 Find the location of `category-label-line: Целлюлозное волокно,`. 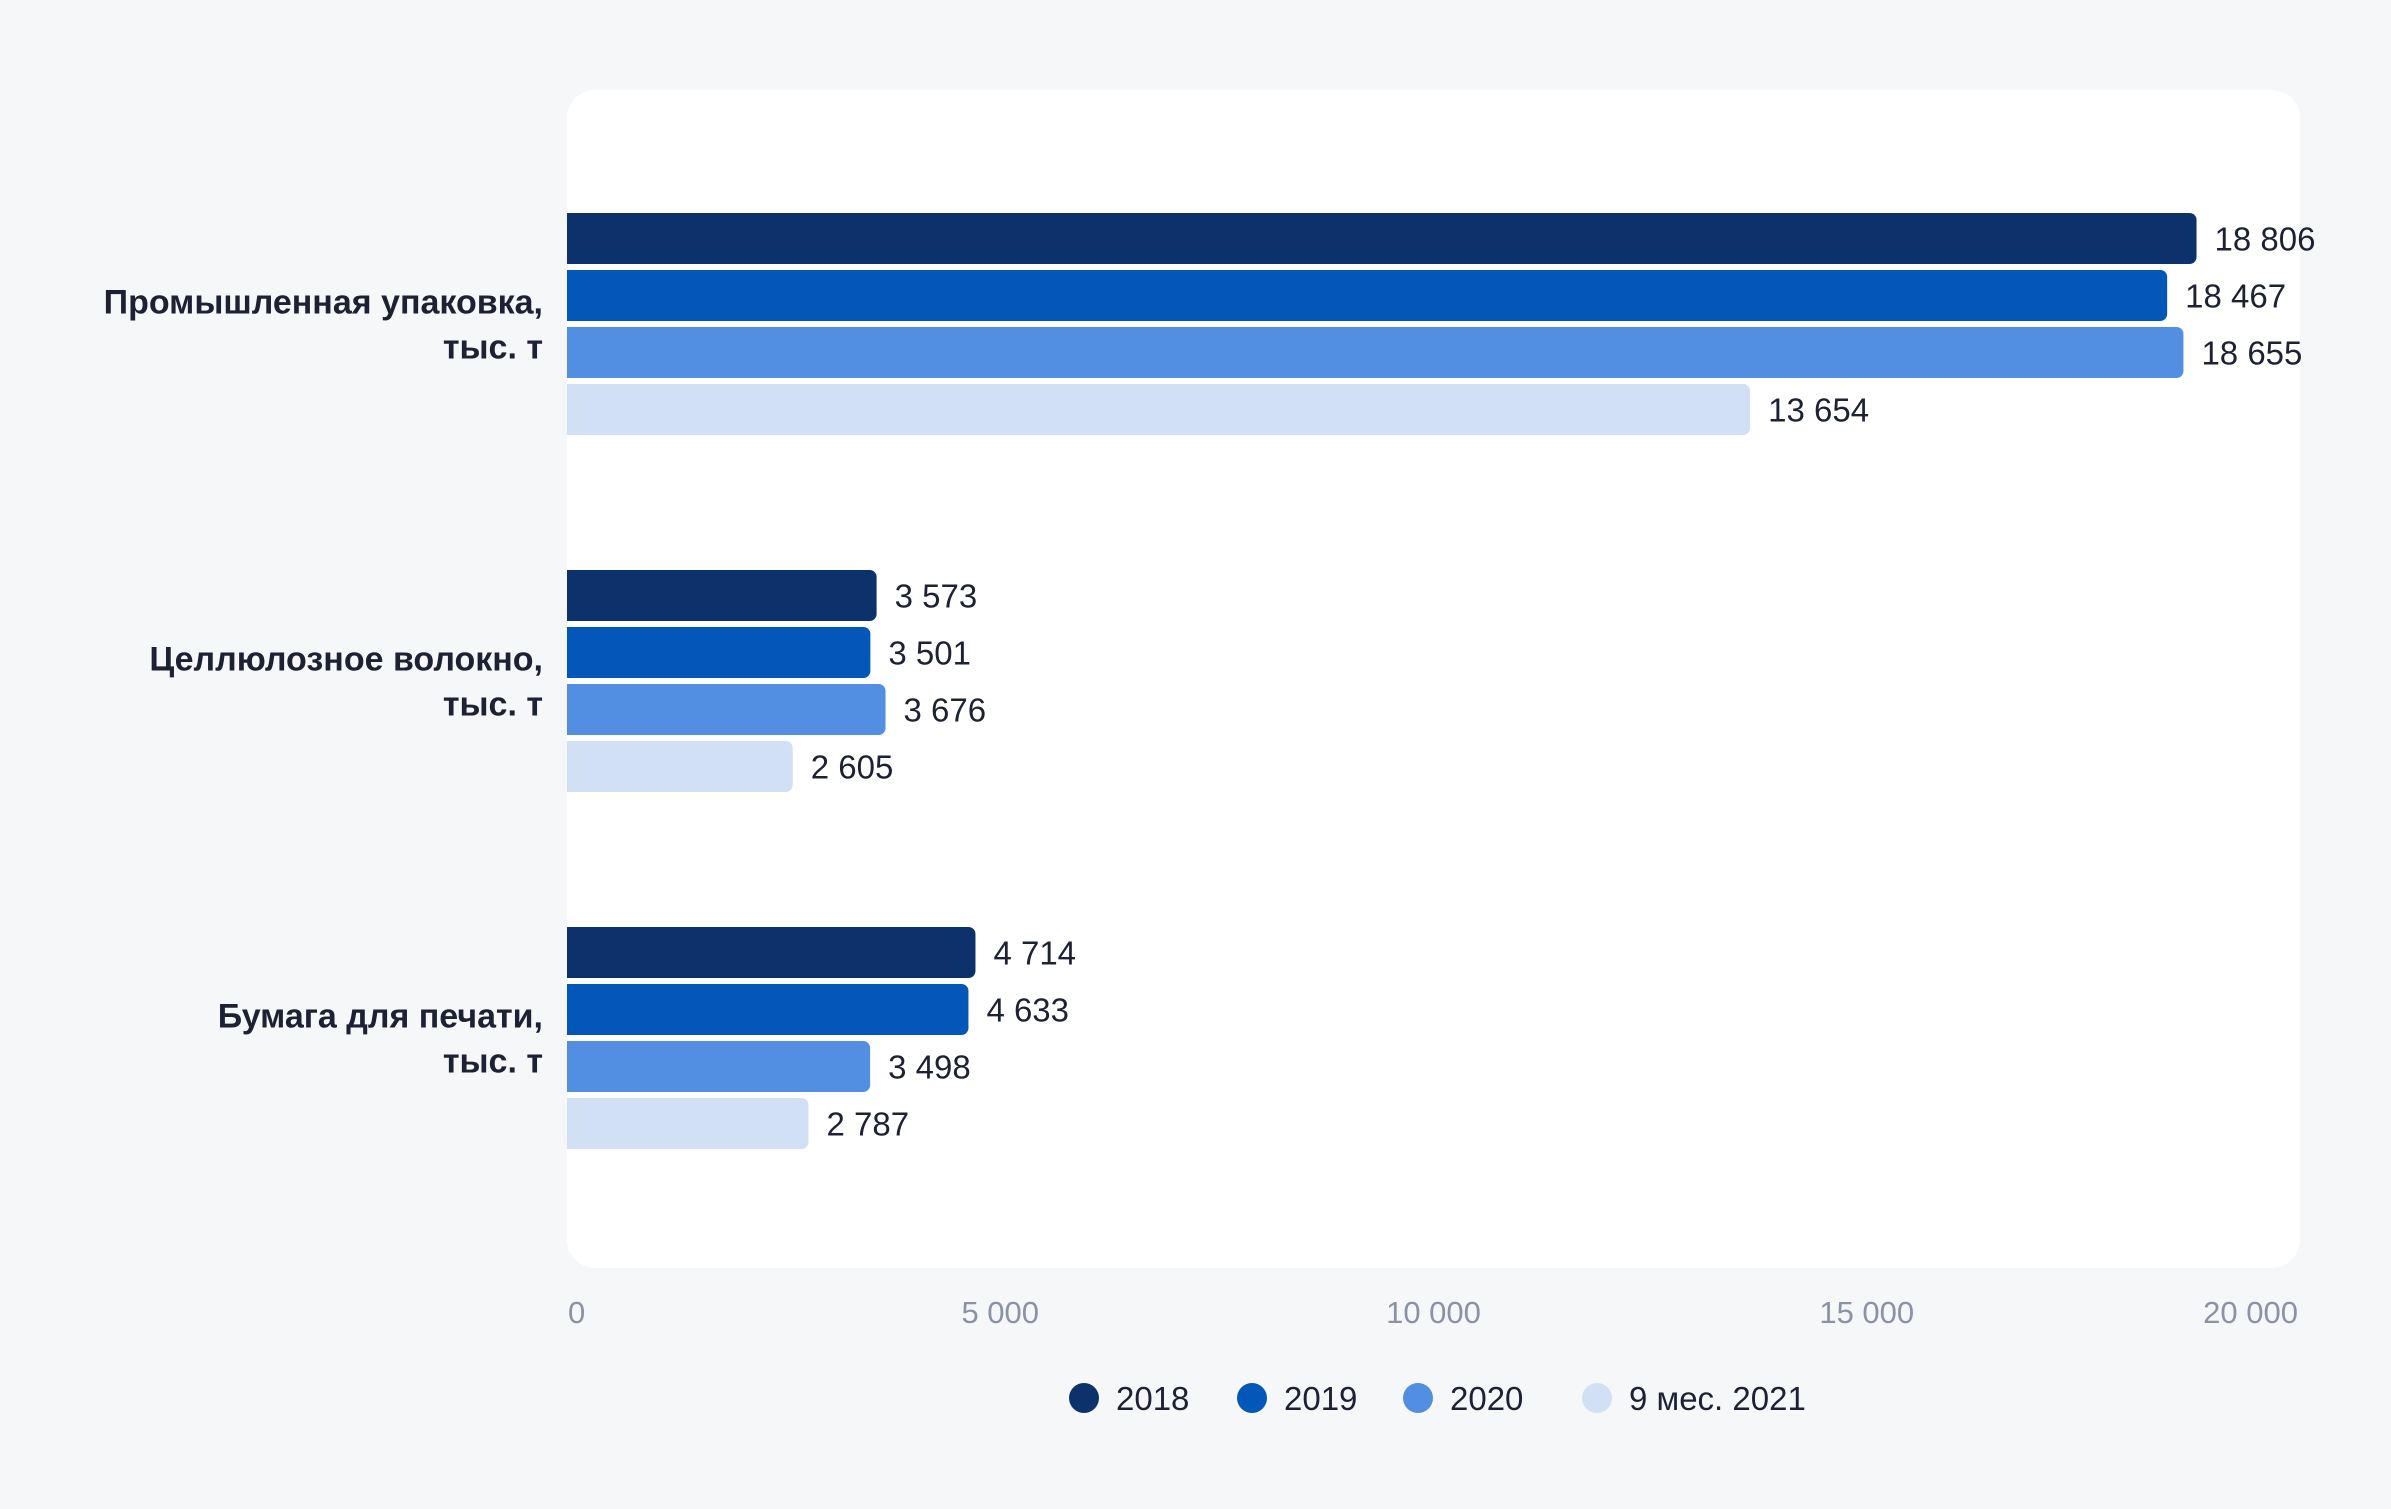

category-label-line: Целлюлозное волокно, is located at coordinates (346, 660).